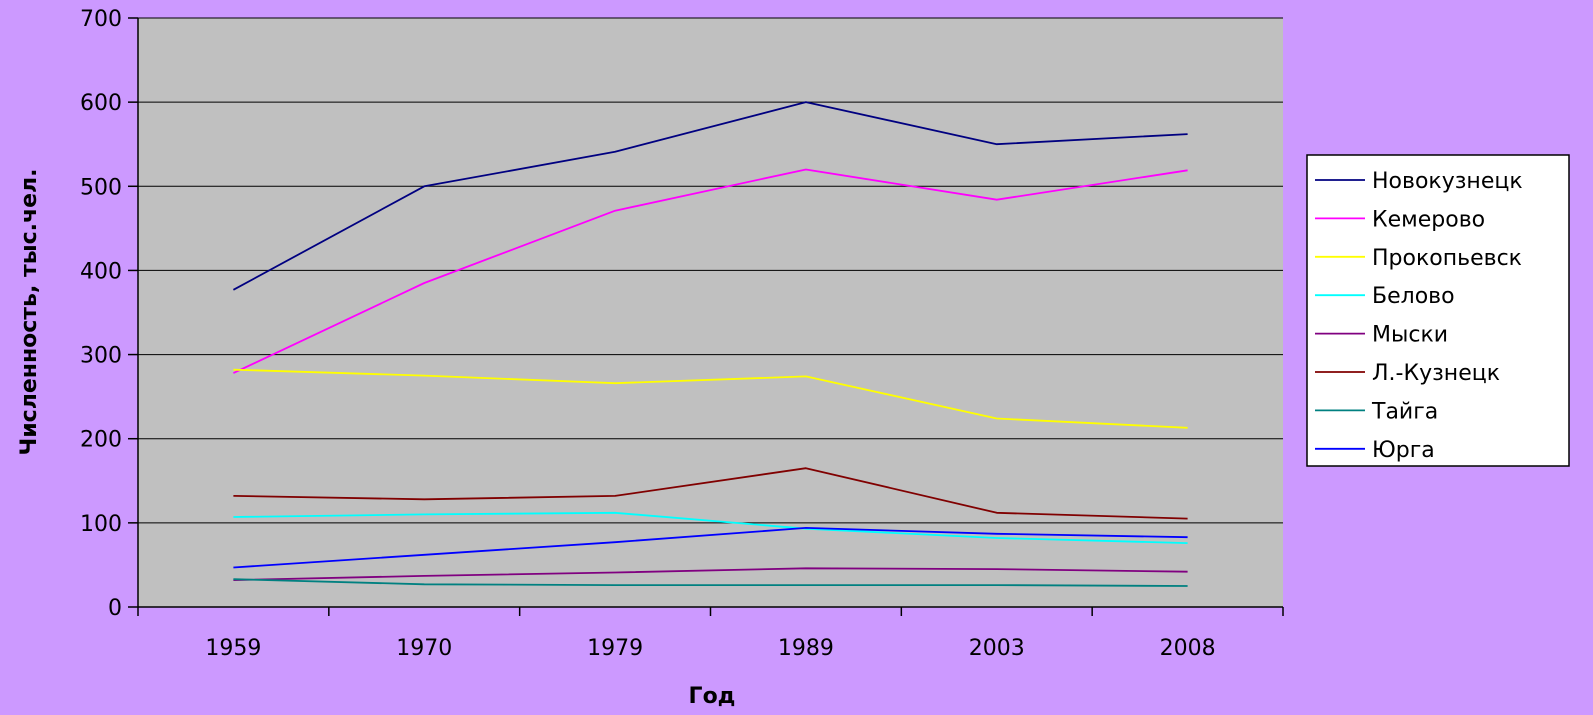  I want to click on legend-label: Л.-Кузнецк, so click(1436, 373).